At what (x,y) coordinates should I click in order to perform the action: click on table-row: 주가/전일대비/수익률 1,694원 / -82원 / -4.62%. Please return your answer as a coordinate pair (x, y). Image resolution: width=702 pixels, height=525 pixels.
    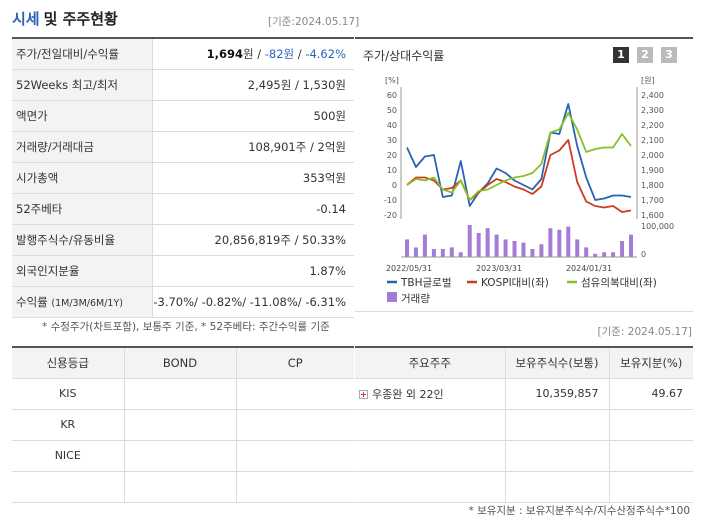
    Looking at the image, I should click on (183, 54).